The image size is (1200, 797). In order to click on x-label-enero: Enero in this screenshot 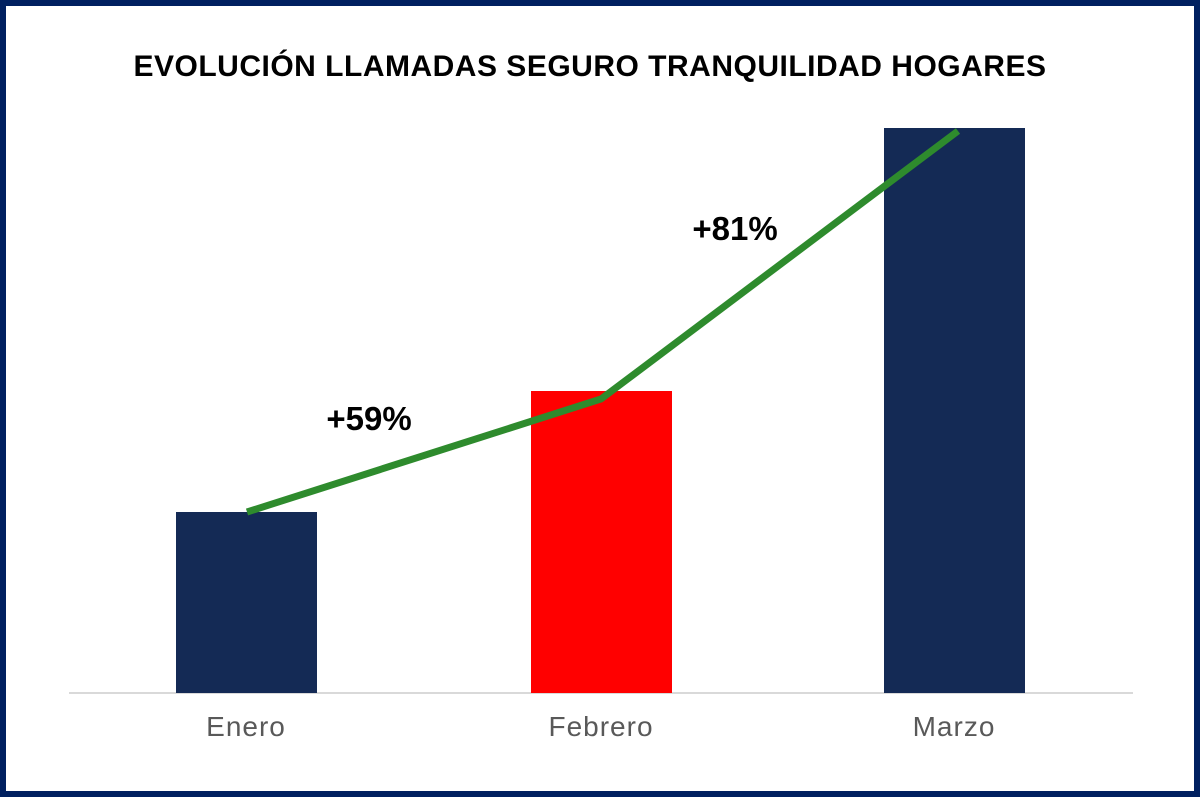, I will do `click(246, 726)`.